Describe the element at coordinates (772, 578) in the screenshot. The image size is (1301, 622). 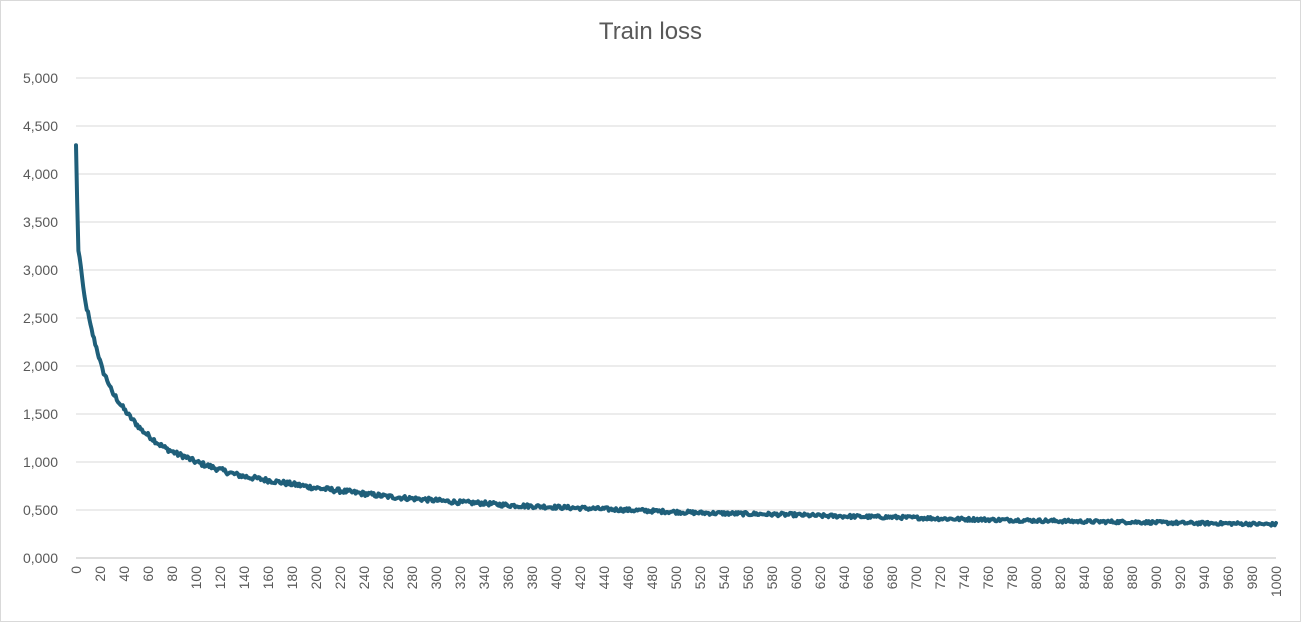
I see `x-tick-label: 580` at that location.